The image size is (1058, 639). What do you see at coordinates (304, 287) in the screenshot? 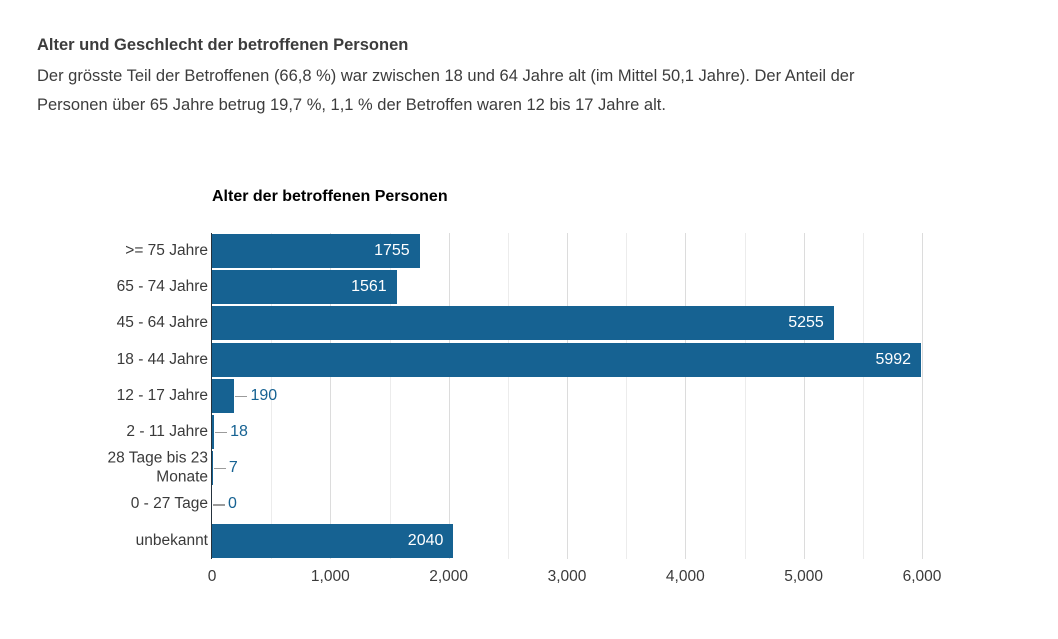
I see `bar: 1561` at bounding box center [304, 287].